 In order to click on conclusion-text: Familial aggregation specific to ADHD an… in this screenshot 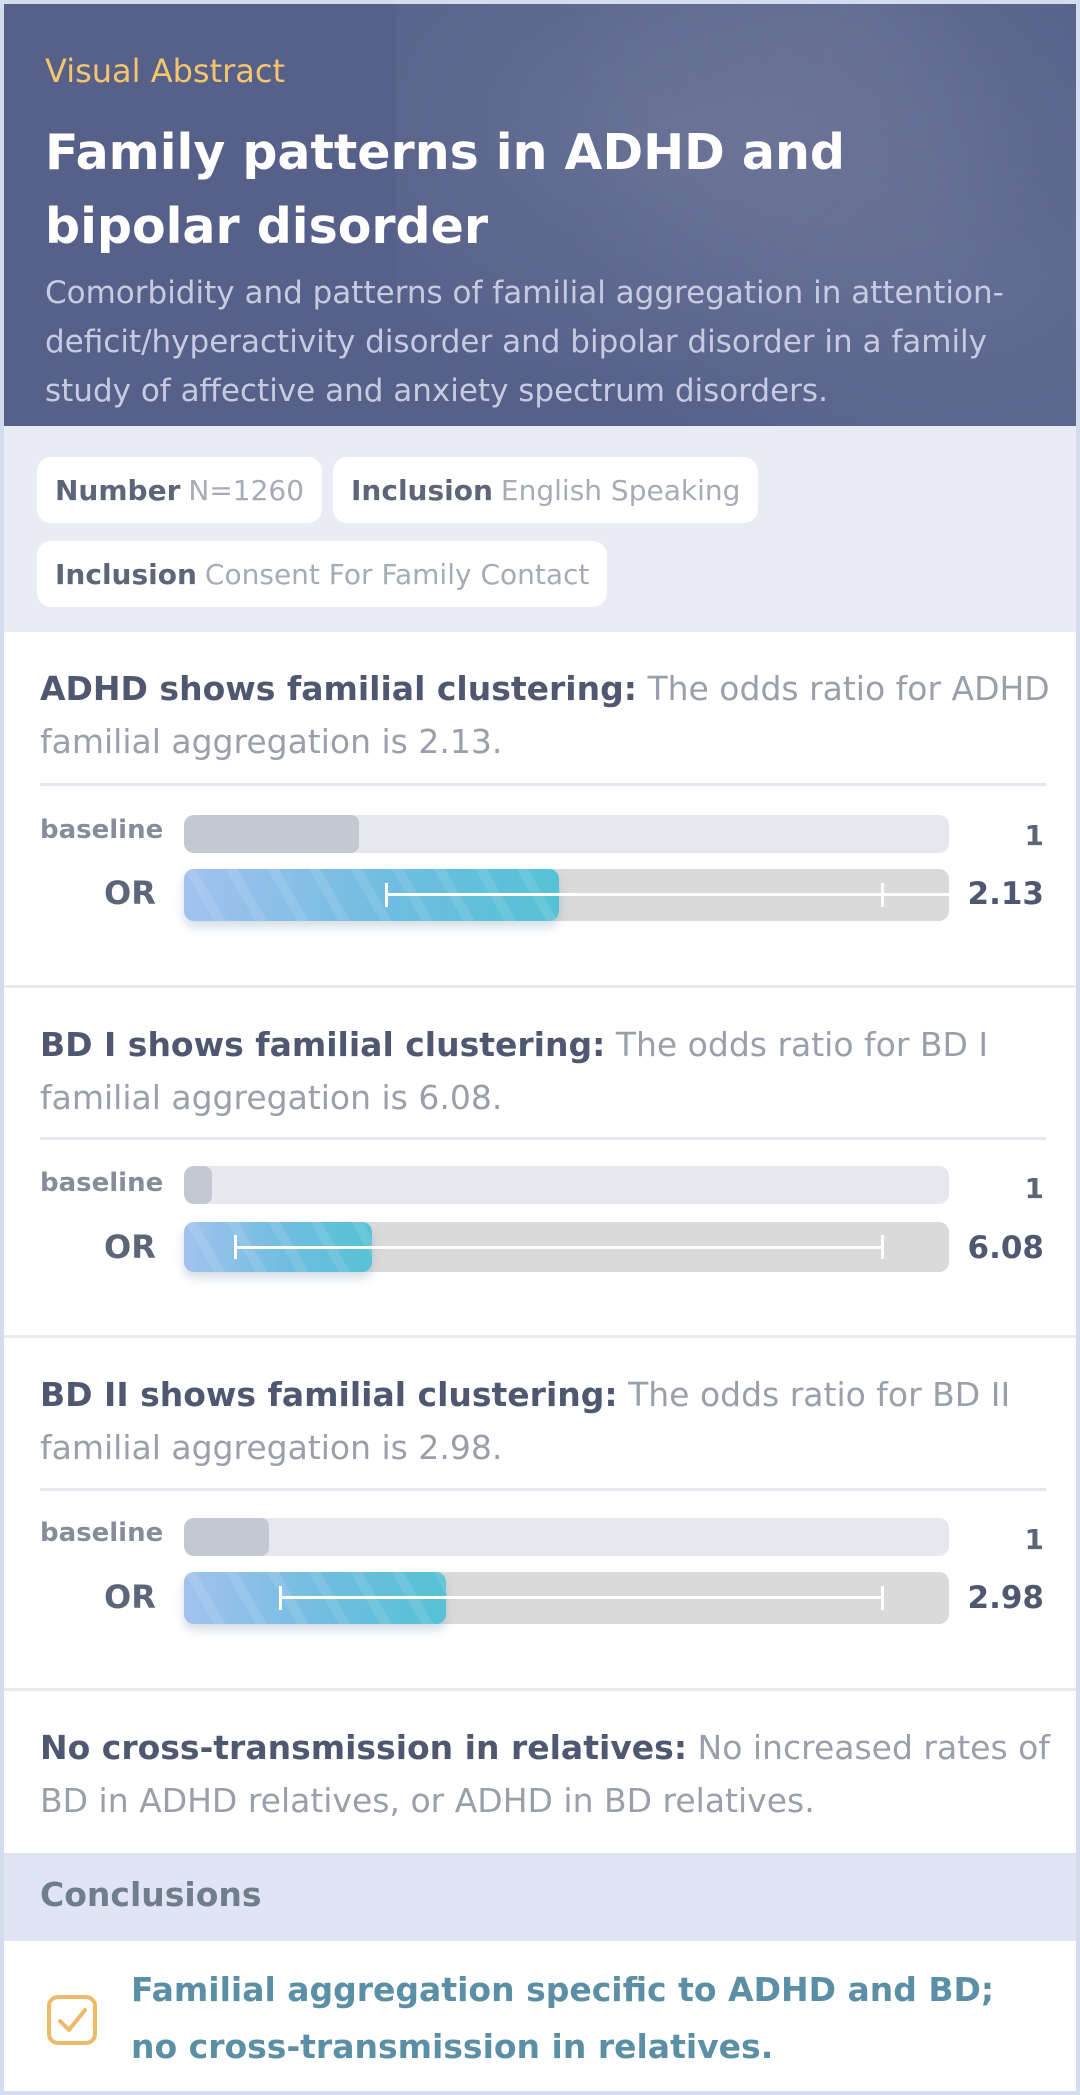, I will do `click(563, 2018)`.